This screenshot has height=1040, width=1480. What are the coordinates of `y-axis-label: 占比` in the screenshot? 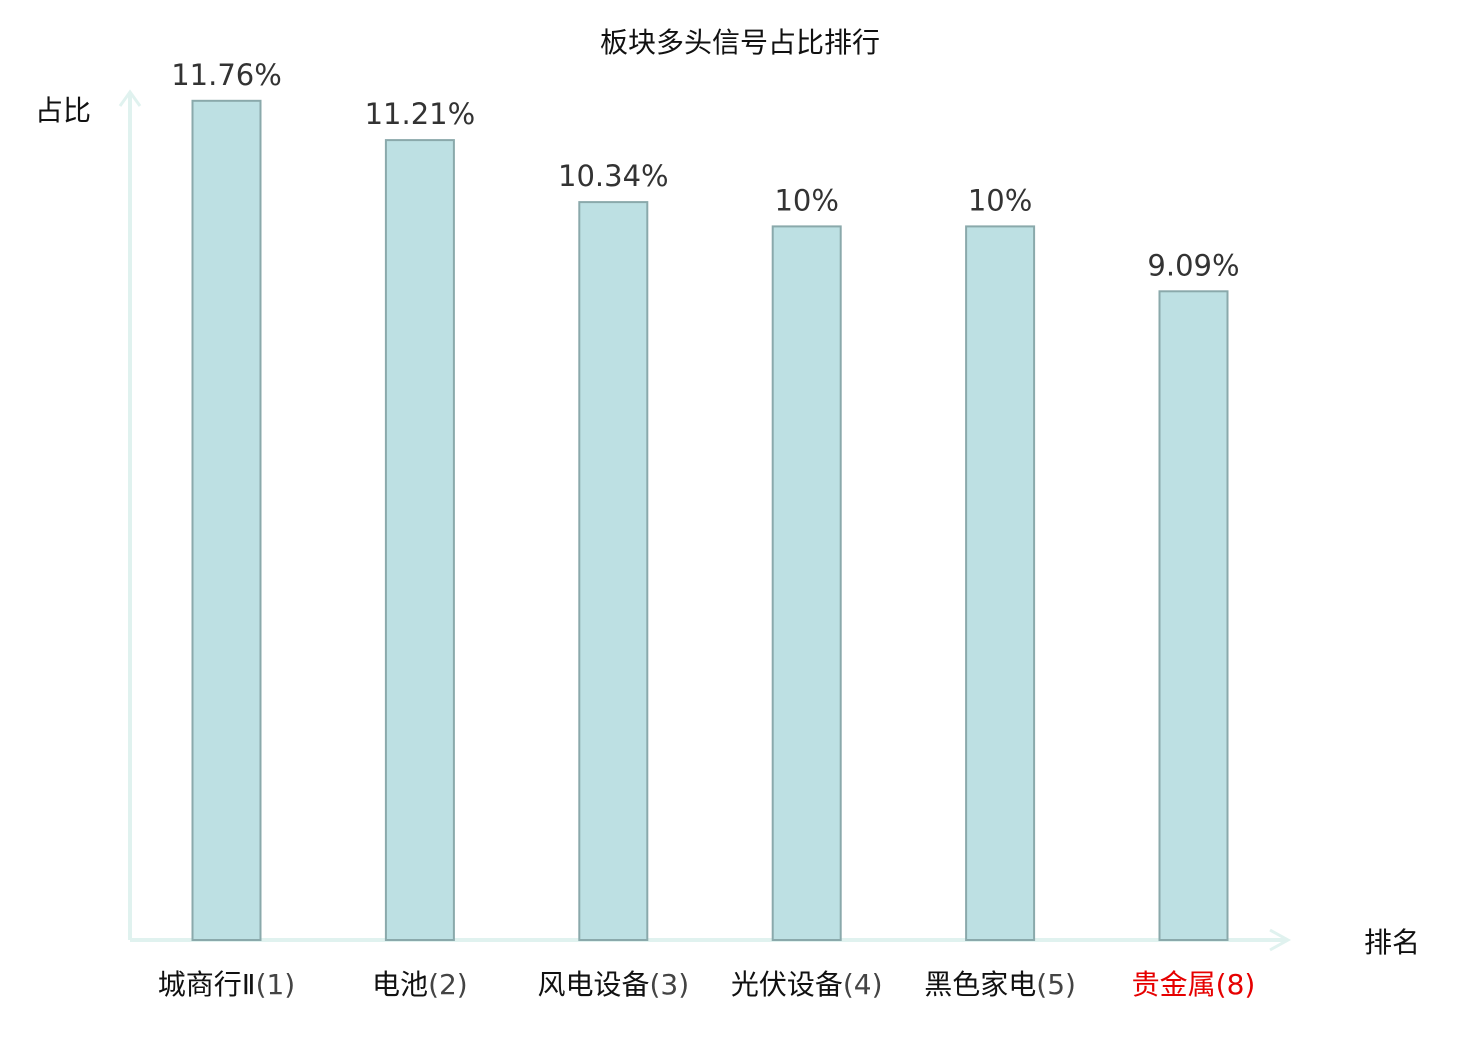 It's located at (63, 110).